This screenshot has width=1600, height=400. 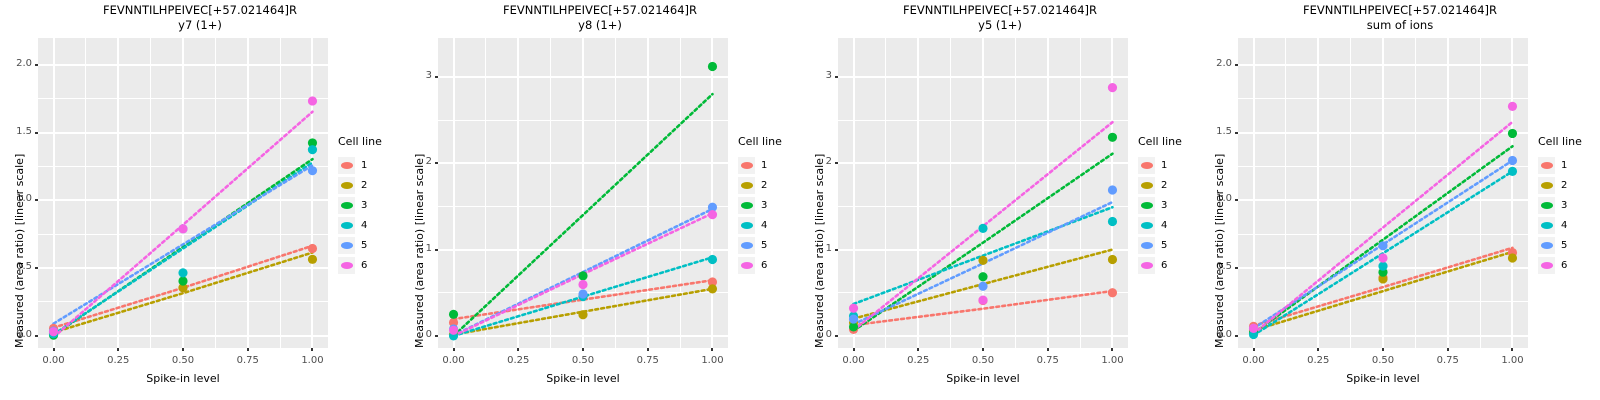 I want to click on y-axis-title: Measured (area ratio) [linear scale], so click(x=819, y=250).